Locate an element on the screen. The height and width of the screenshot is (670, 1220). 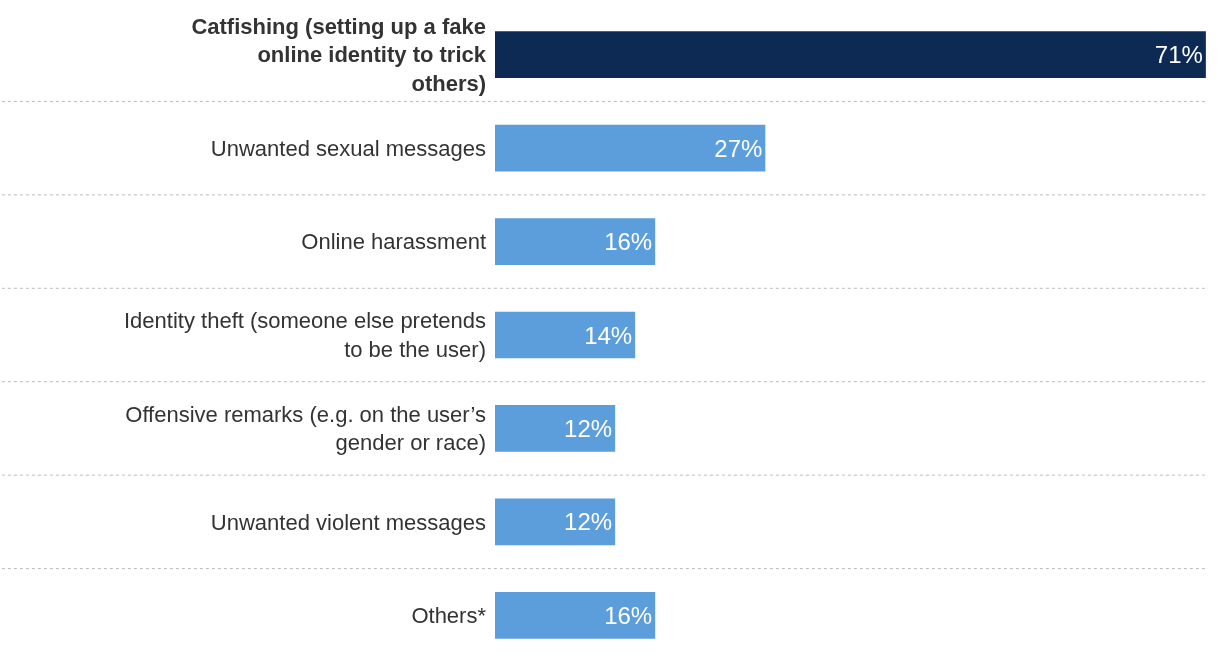
y-tick-label: Others* is located at coordinates (449, 615).